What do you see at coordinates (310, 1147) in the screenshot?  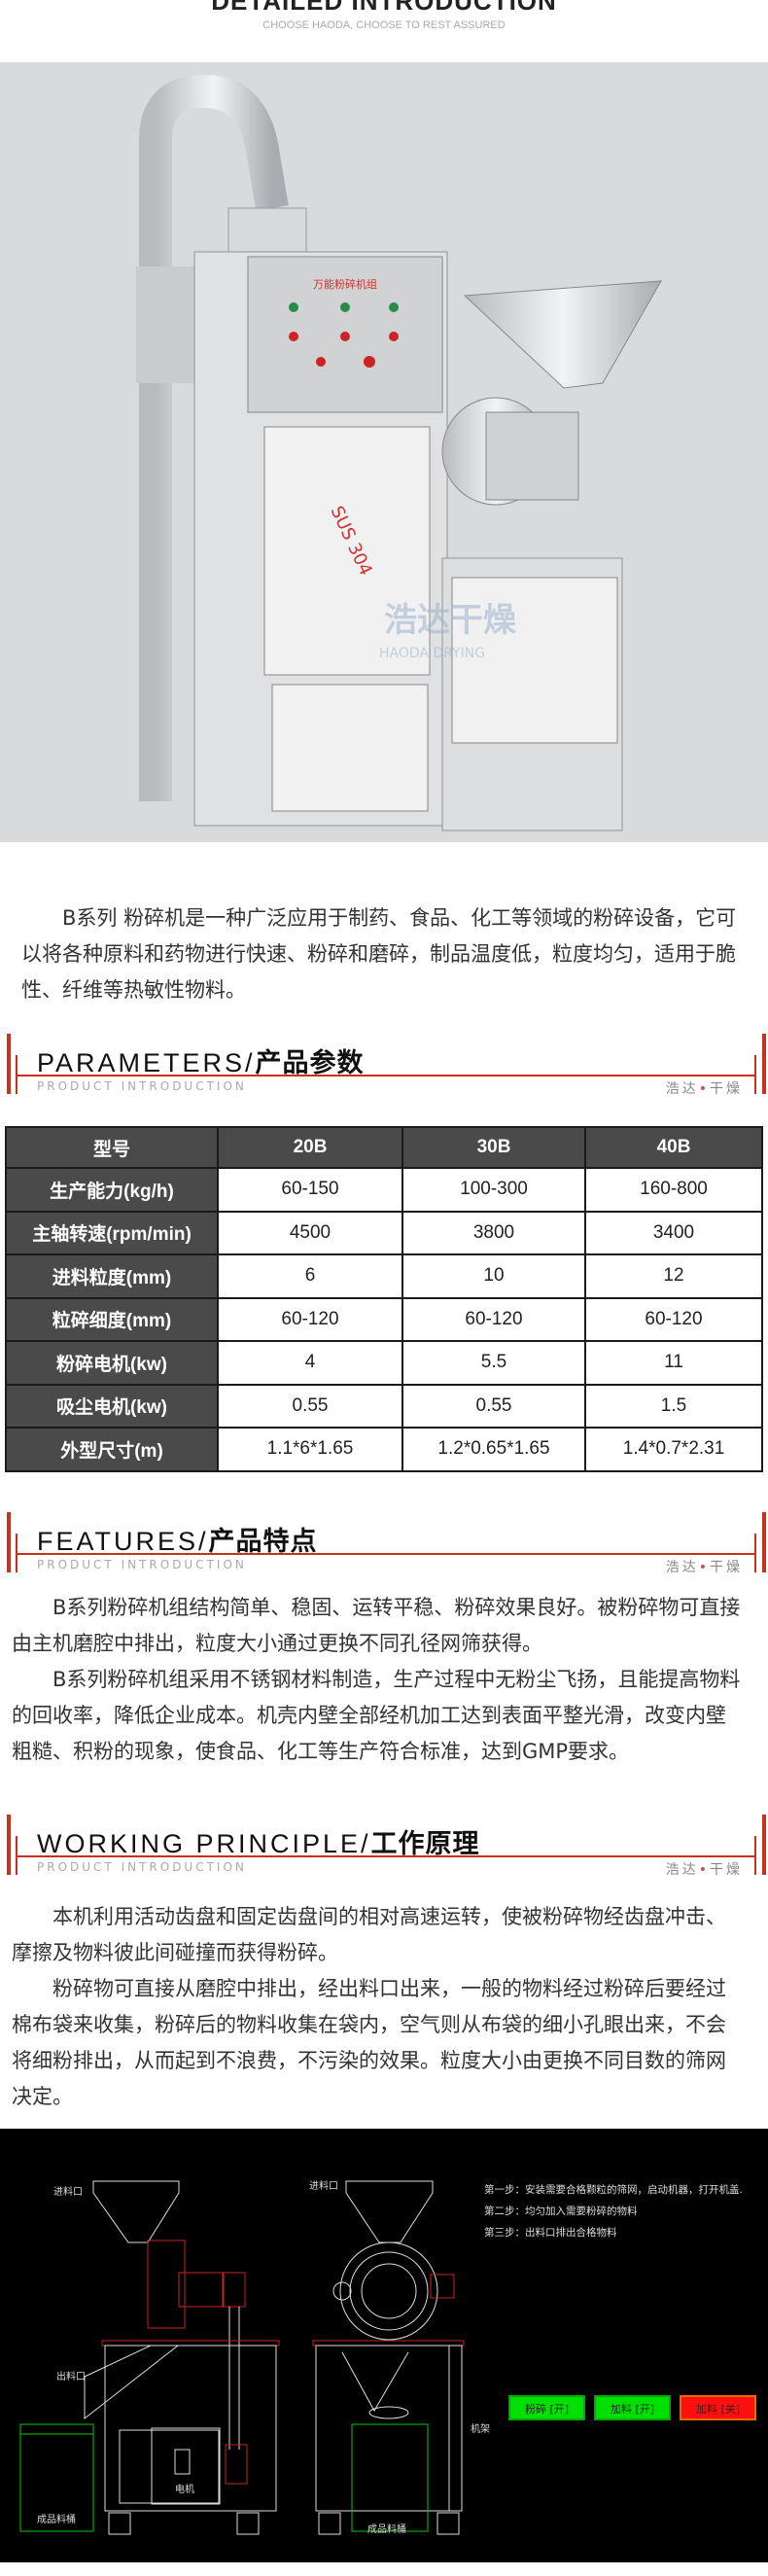 I see `table-cell: 20B` at bounding box center [310, 1147].